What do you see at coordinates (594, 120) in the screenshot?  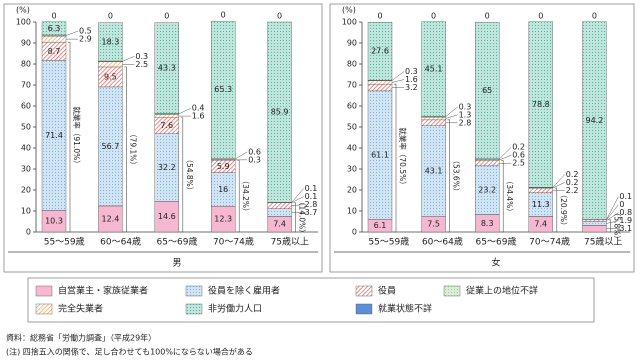 I see `value-label: 94.2` at bounding box center [594, 120].